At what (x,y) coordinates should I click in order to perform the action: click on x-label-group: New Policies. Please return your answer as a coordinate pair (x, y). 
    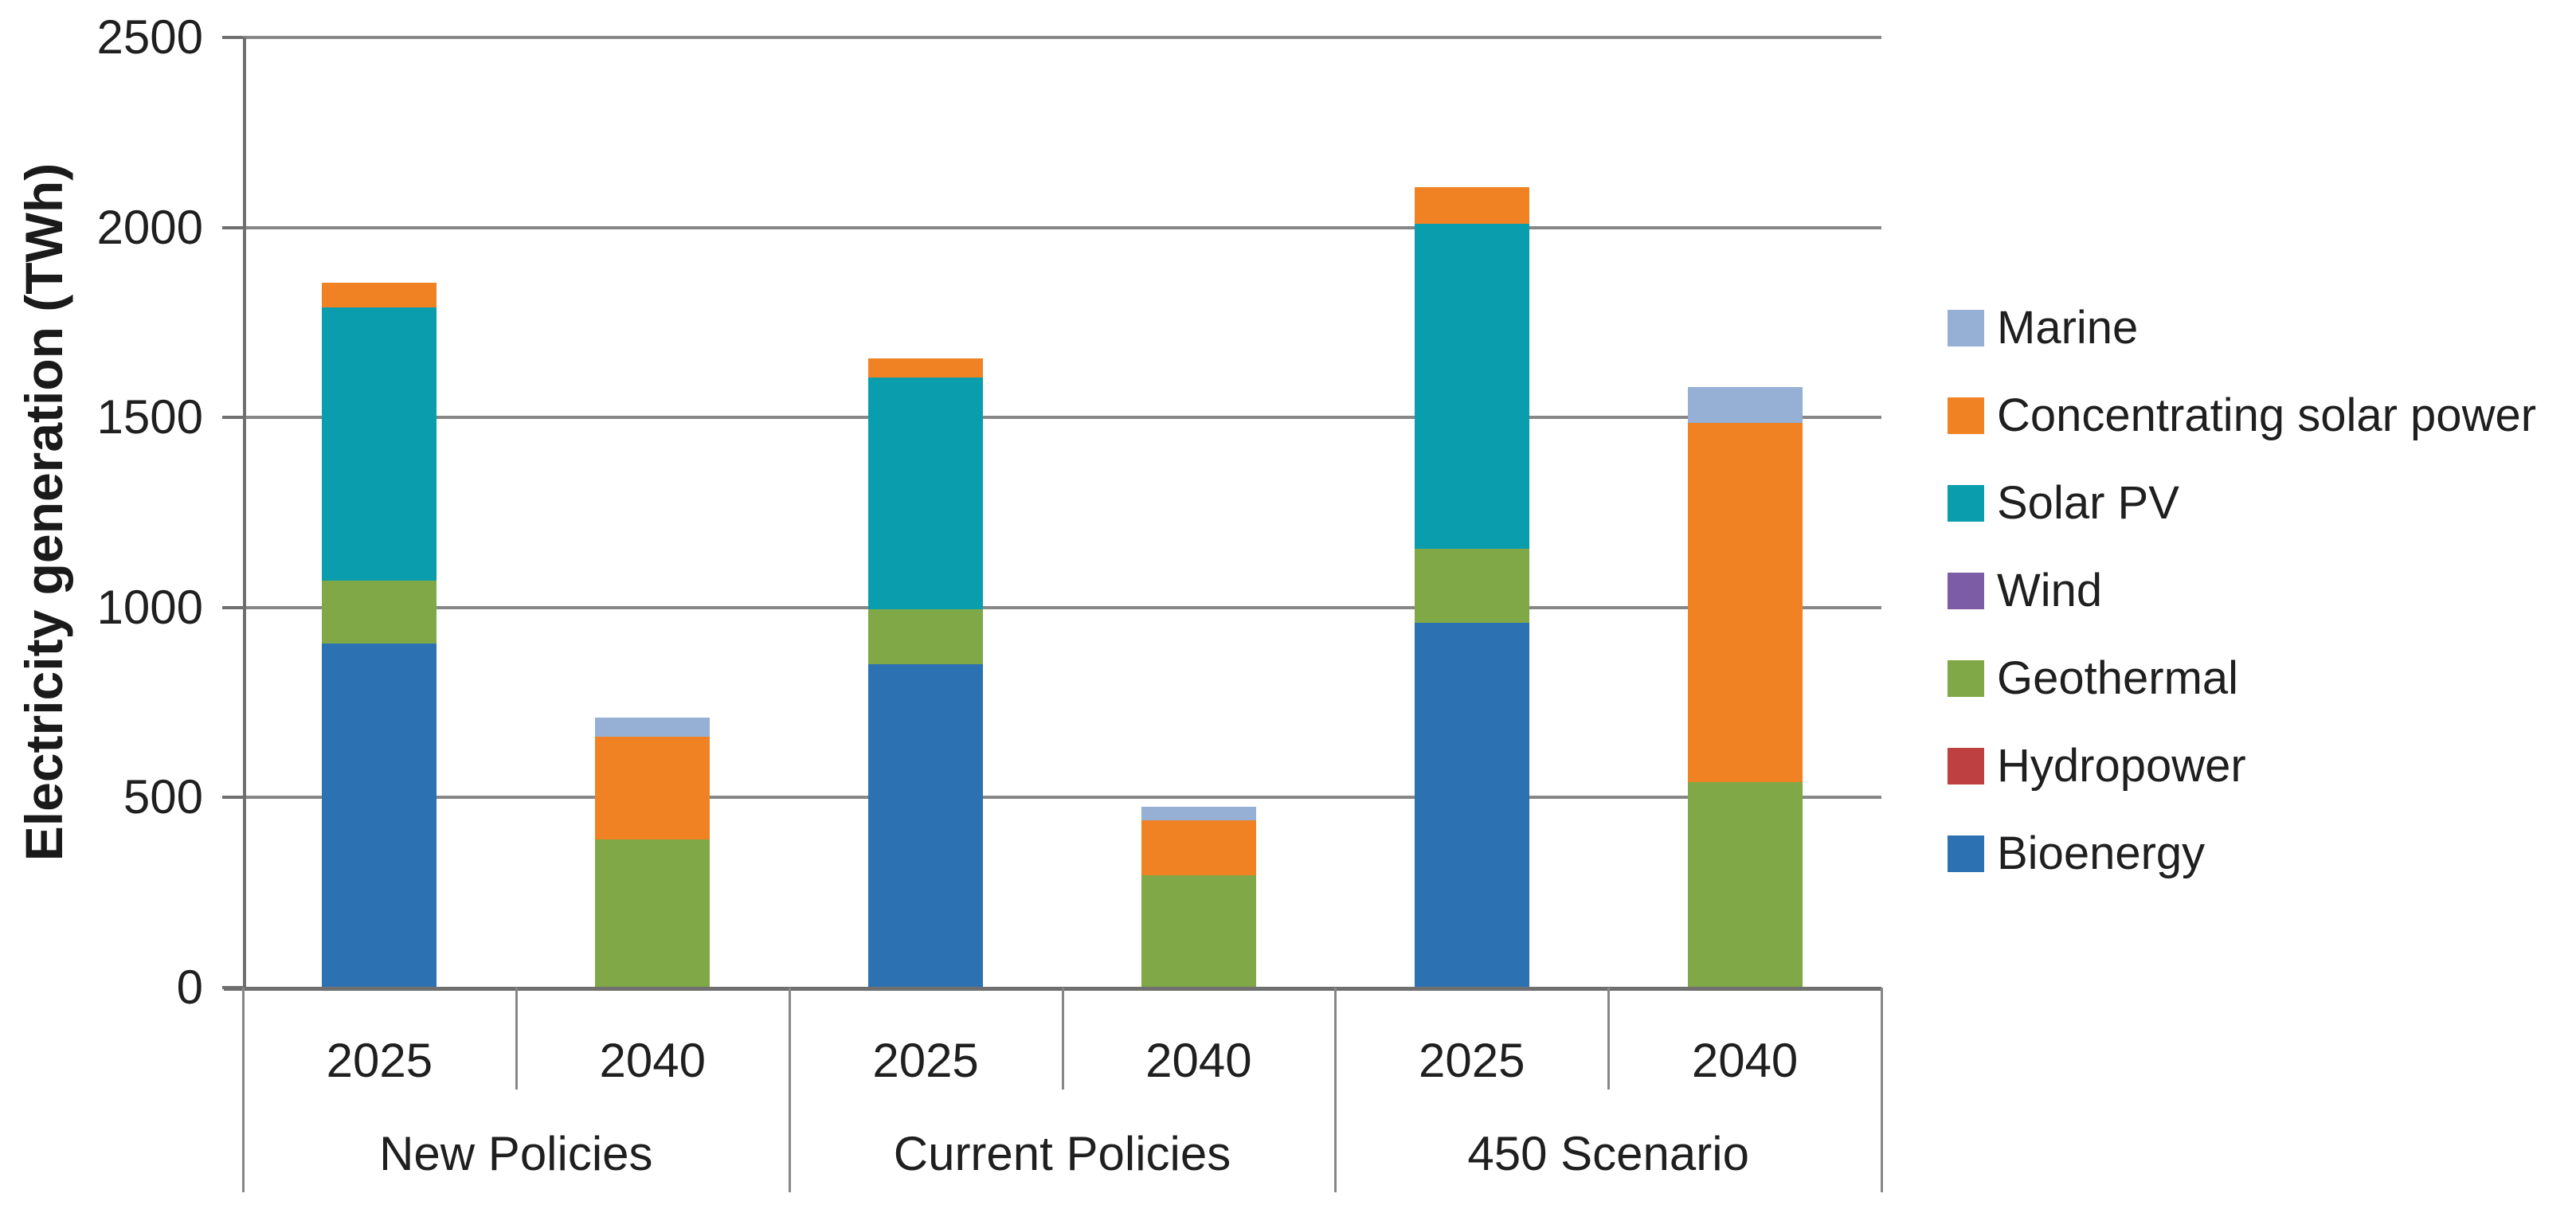
    Looking at the image, I should click on (516, 1153).